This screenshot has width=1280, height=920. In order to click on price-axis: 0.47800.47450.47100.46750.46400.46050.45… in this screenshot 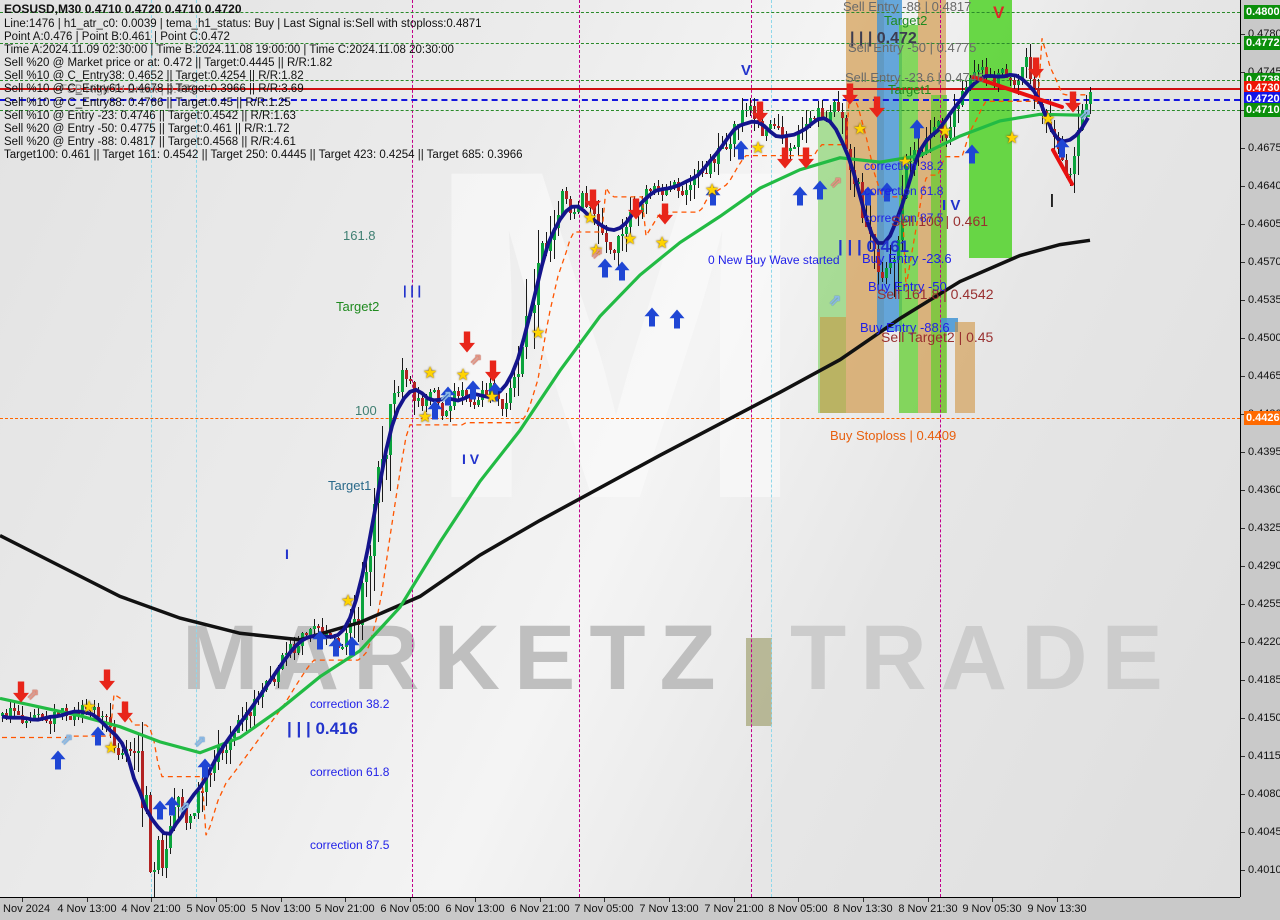, I will do `click(1260, 457)`.